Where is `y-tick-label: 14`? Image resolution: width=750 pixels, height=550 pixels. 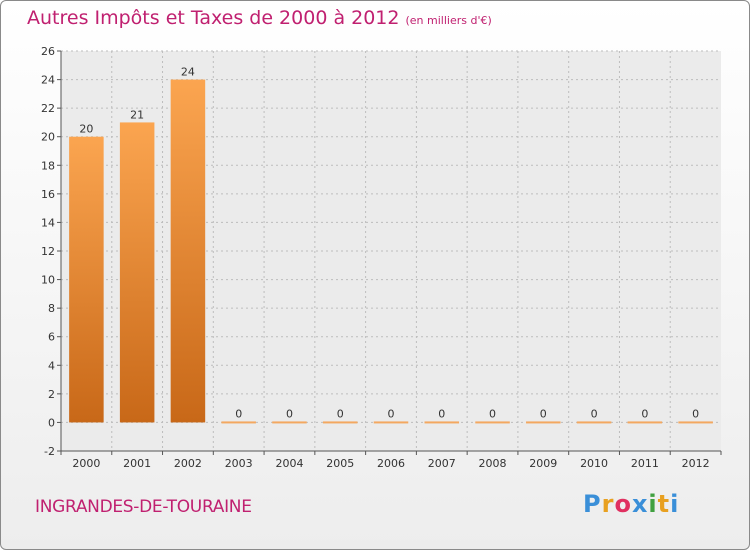
y-tick-label: 14 is located at coordinates (48, 222).